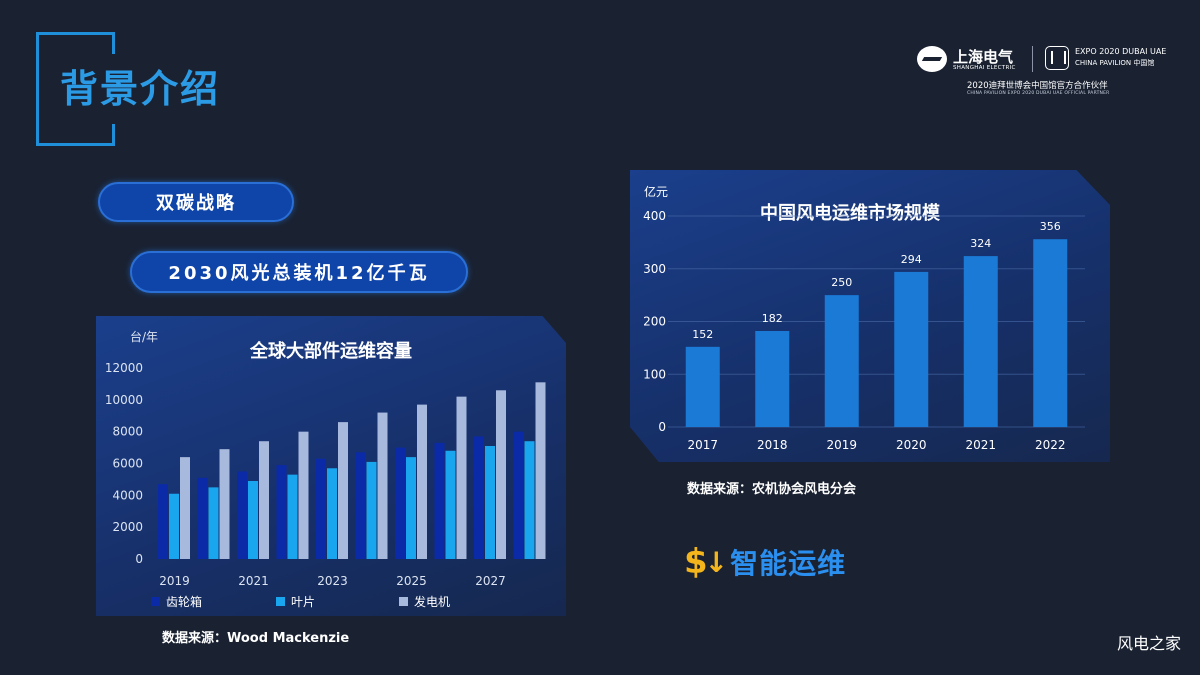  What do you see at coordinates (1115, 63) in the screenshot?
I see `expo-line2: CHINA PAVILION 中国馆` at bounding box center [1115, 63].